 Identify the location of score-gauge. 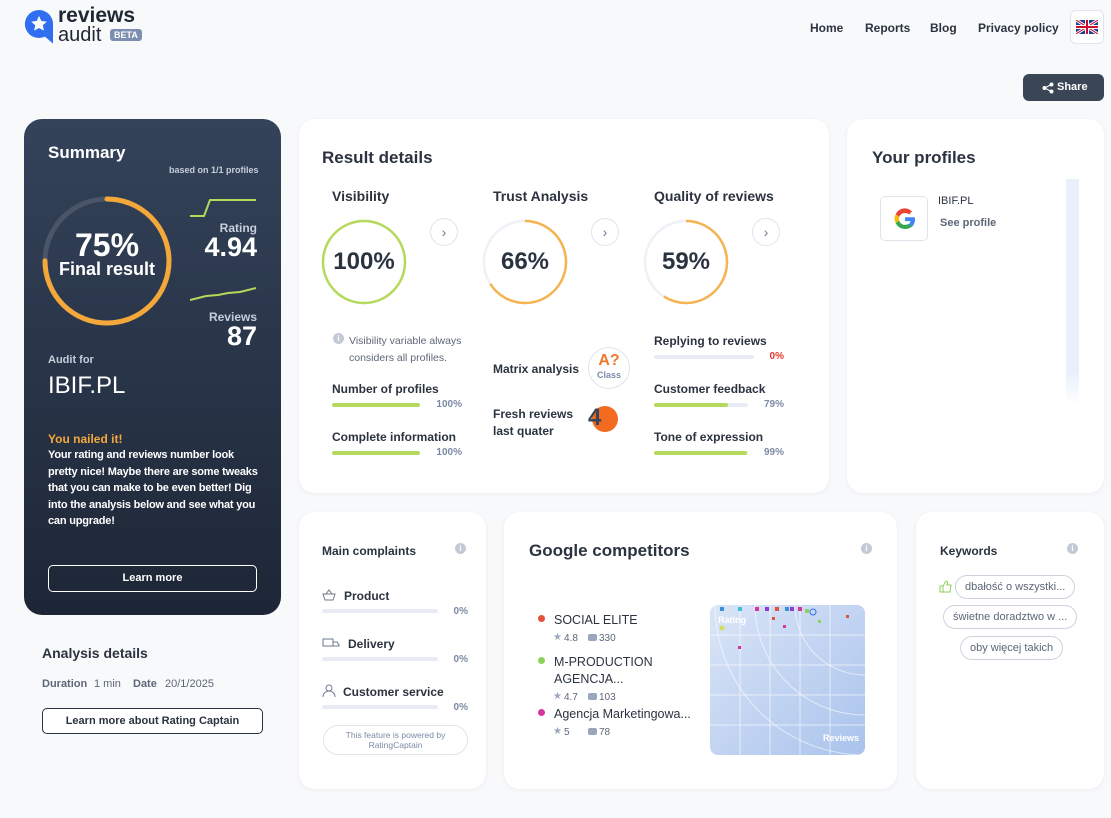
(107, 261).